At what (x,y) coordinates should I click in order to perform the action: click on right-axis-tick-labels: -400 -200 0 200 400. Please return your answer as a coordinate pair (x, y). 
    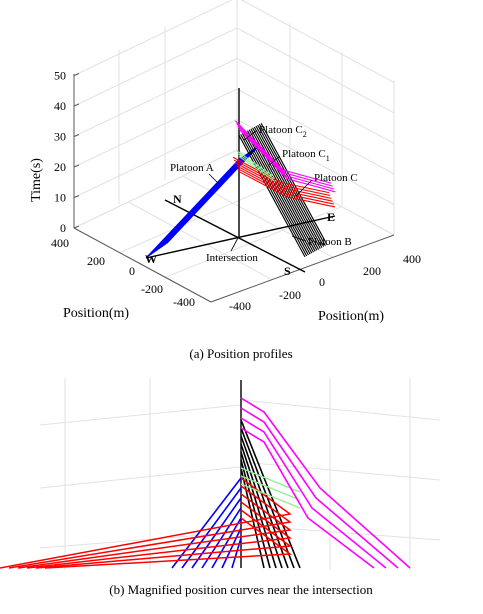
    Looking at the image, I should click on (325, 282).